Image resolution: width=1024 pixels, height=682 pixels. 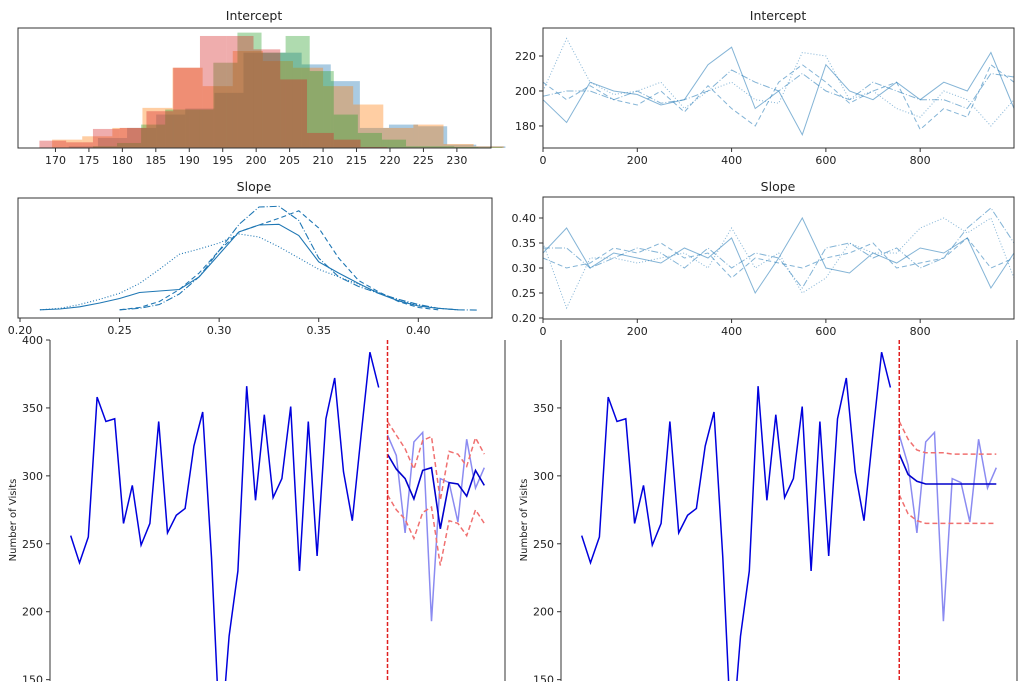 What do you see at coordinates (155, 160) in the screenshot?
I see `intercept-hist-xtick-label: 185` at bounding box center [155, 160].